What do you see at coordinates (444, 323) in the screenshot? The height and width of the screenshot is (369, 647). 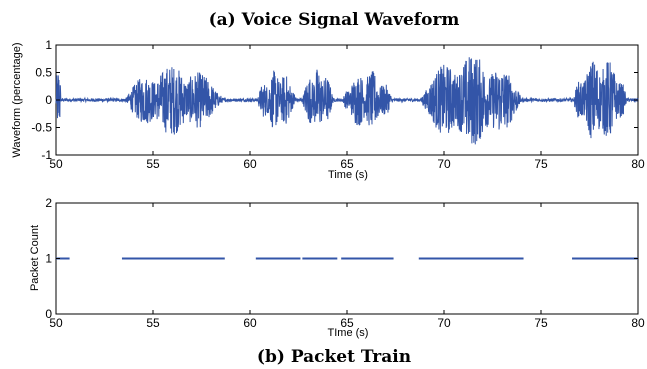 I see `chart-b-xtick-label: 70` at bounding box center [444, 323].